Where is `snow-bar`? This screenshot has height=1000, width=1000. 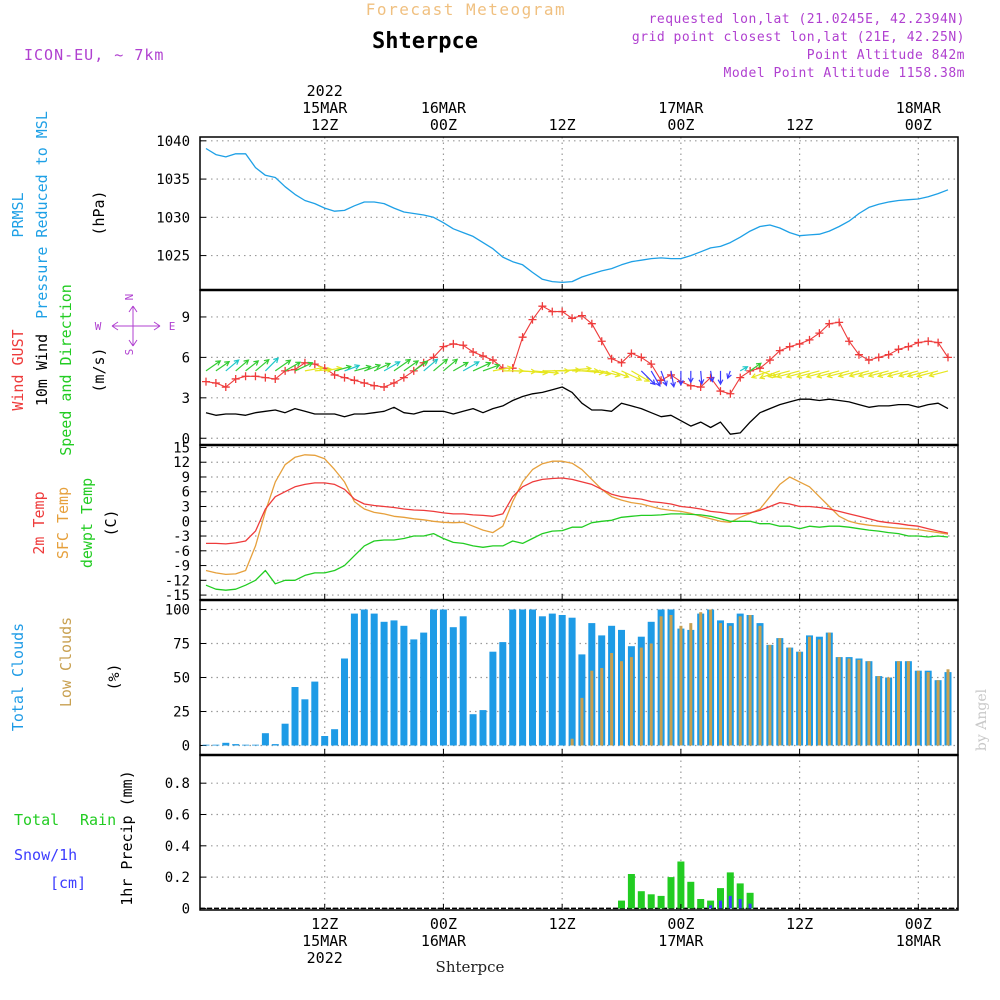 snow-bar is located at coordinates (711, 907).